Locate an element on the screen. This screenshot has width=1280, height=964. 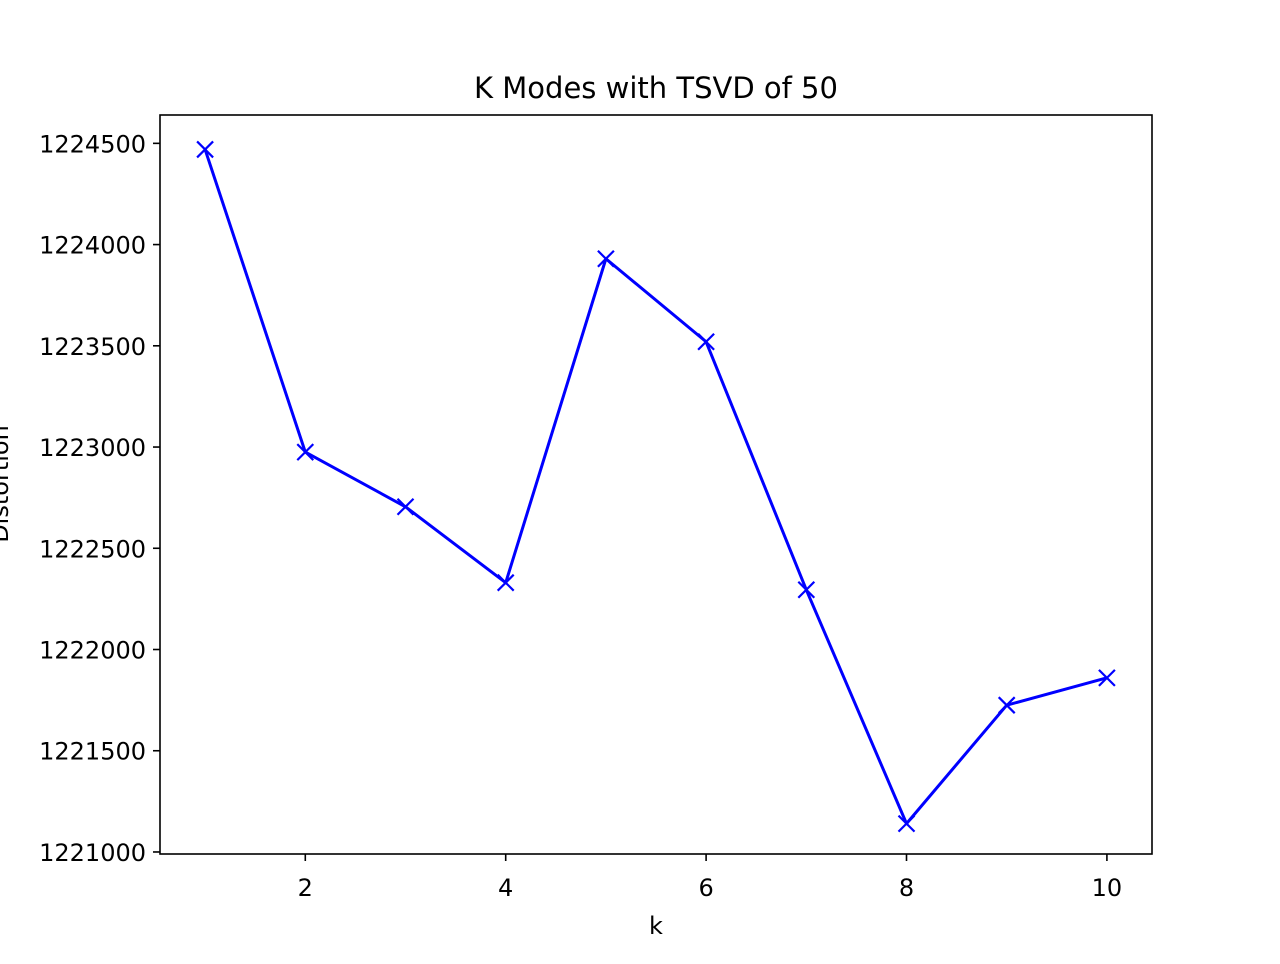
x-tick-label-4: 10 is located at coordinates (1107, 888).